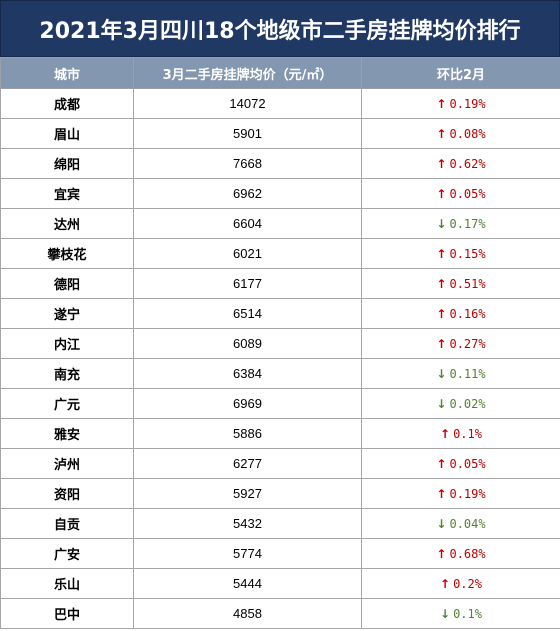 This screenshot has width=560, height=631. What do you see at coordinates (247, 193) in the screenshot?
I see `price-cell: 6962` at bounding box center [247, 193].